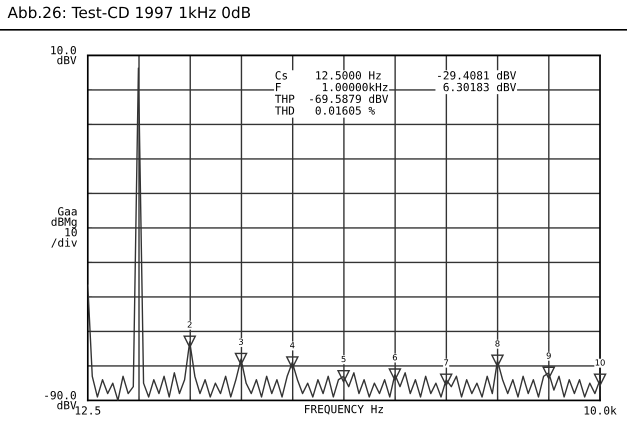 The height and width of the screenshot is (426, 627). What do you see at coordinates (60, 400) in the screenshot?
I see `y-tick-label: -90.0 dBV` at bounding box center [60, 400].